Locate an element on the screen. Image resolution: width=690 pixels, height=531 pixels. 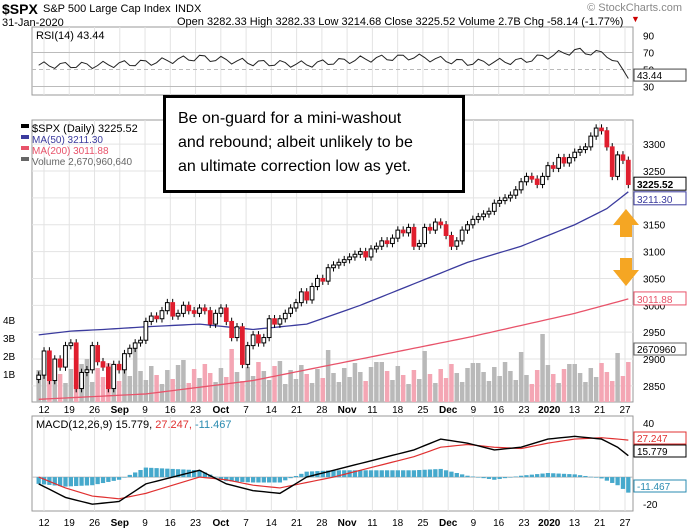
volume-tick: 2B is located at coordinates (9, 357).